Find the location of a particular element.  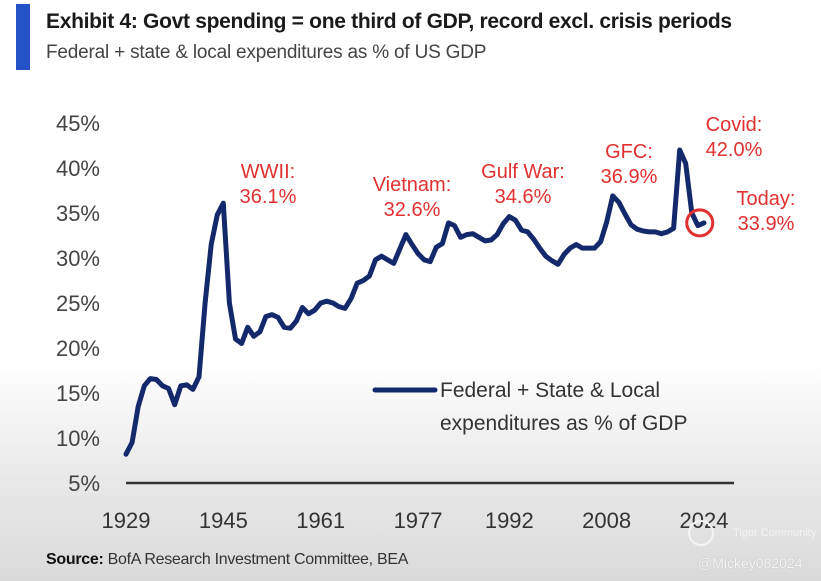

annotation-value: 32.6% is located at coordinates (412, 210).